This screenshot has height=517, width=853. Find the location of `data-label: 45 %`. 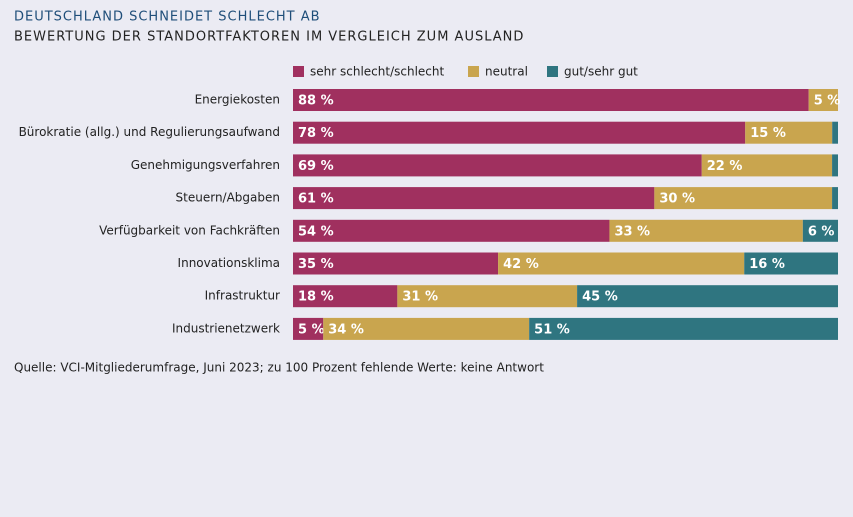

data-label: 45 % is located at coordinates (600, 297).